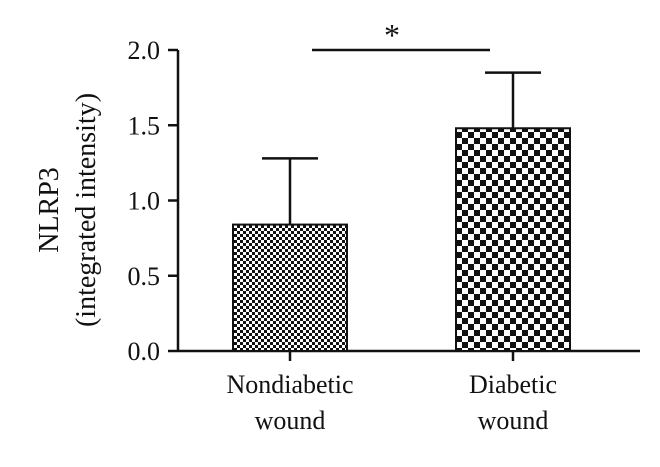 Image resolution: width=660 pixels, height=467 pixels. Describe the element at coordinates (392, 35) in the screenshot. I see `significance-marker: *` at that location.